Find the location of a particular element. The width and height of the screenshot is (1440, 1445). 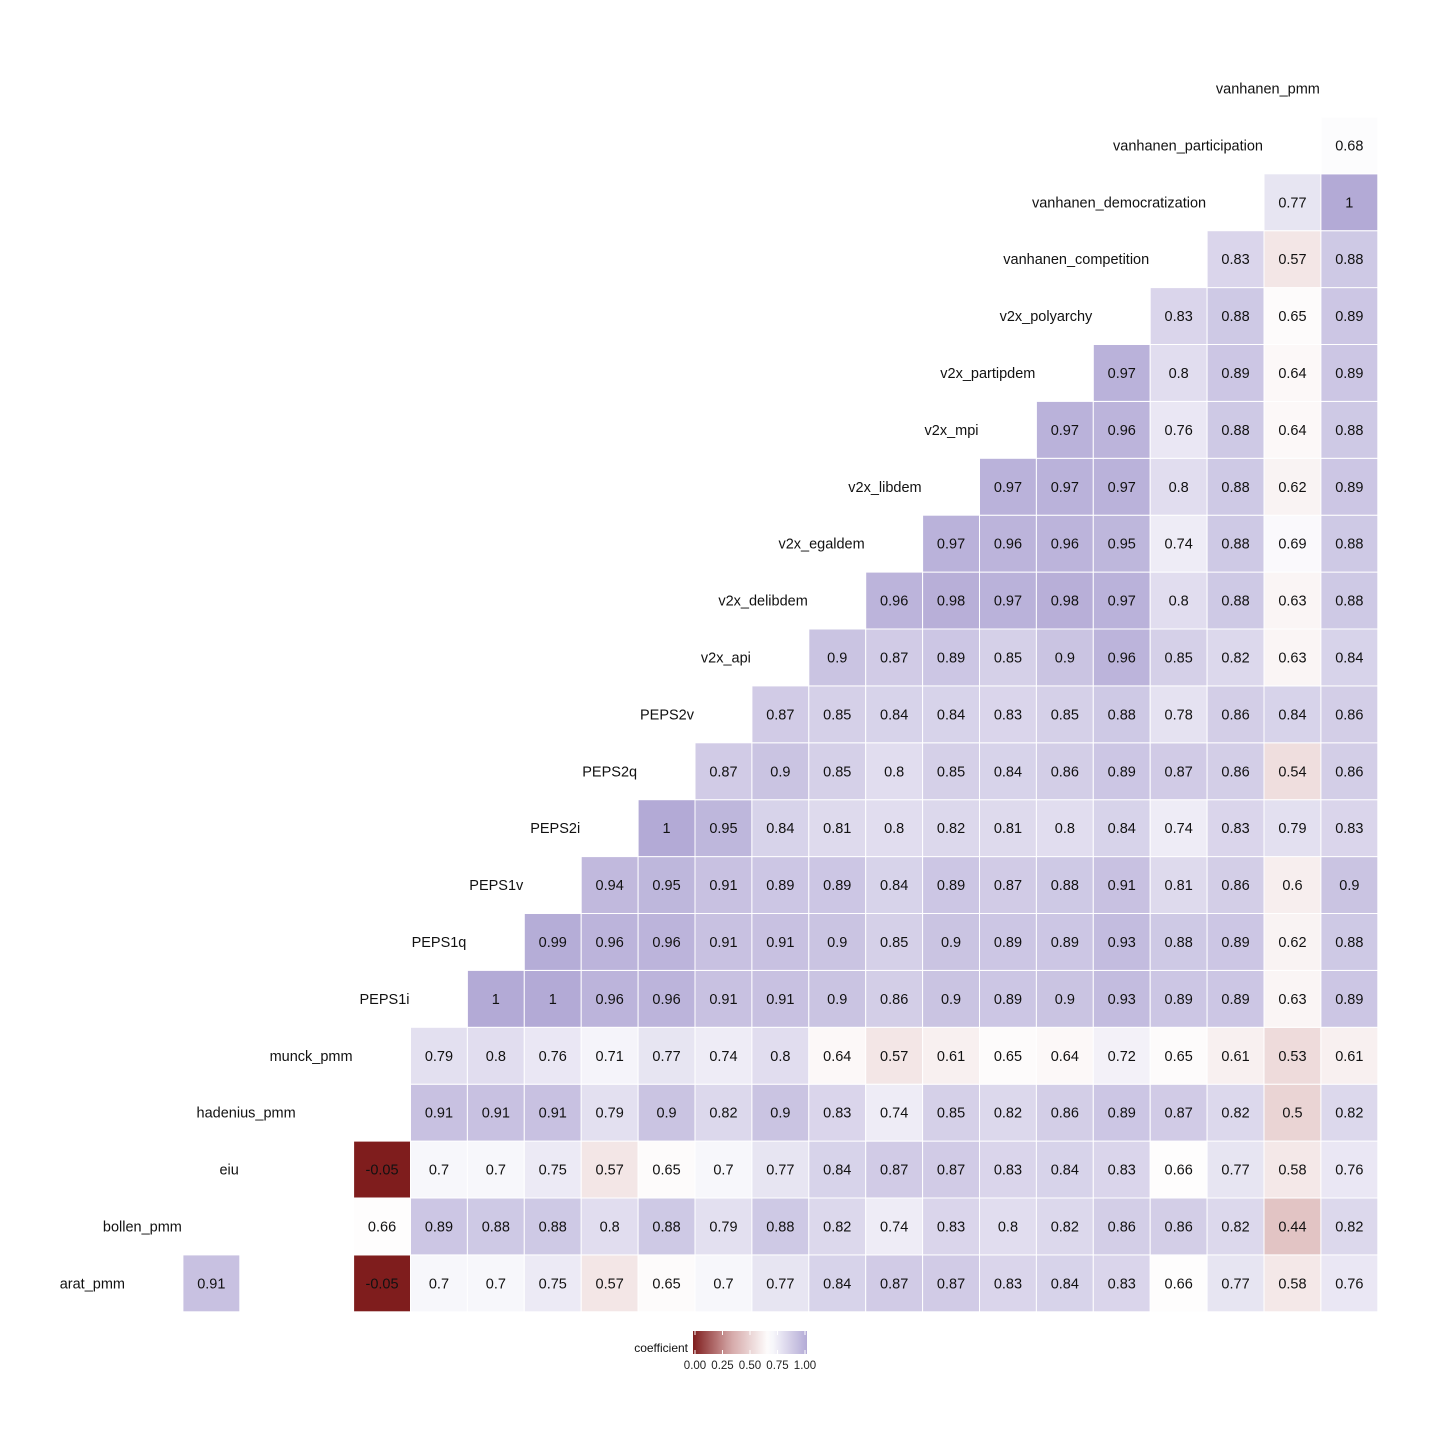

cell-value-label: 0.82 is located at coordinates (837, 1227).